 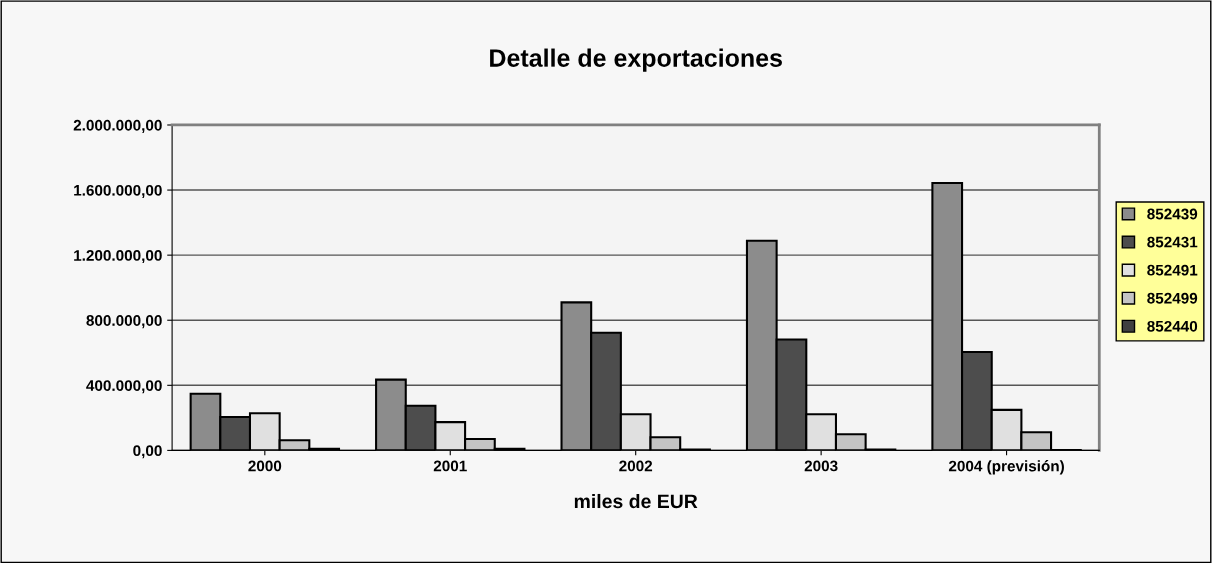 What do you see at coordinates (1172, 326) in the screenshot?
I see `legend-label: 852440` at bounding box center [1172, 326].